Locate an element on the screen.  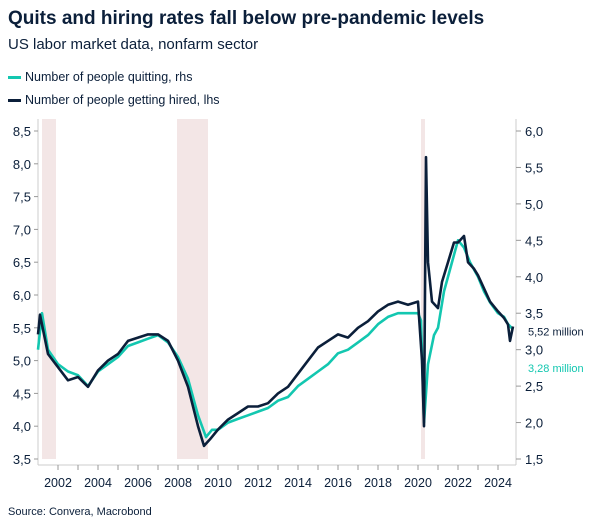
left-tick-label: 8,5 is located at coordinates (22, 131).